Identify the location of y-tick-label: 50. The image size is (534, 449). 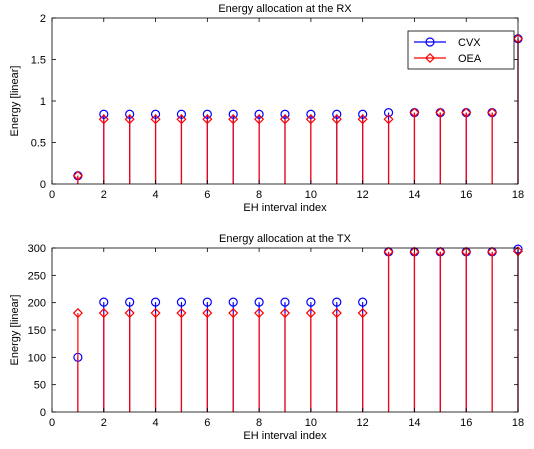
(40, 386).